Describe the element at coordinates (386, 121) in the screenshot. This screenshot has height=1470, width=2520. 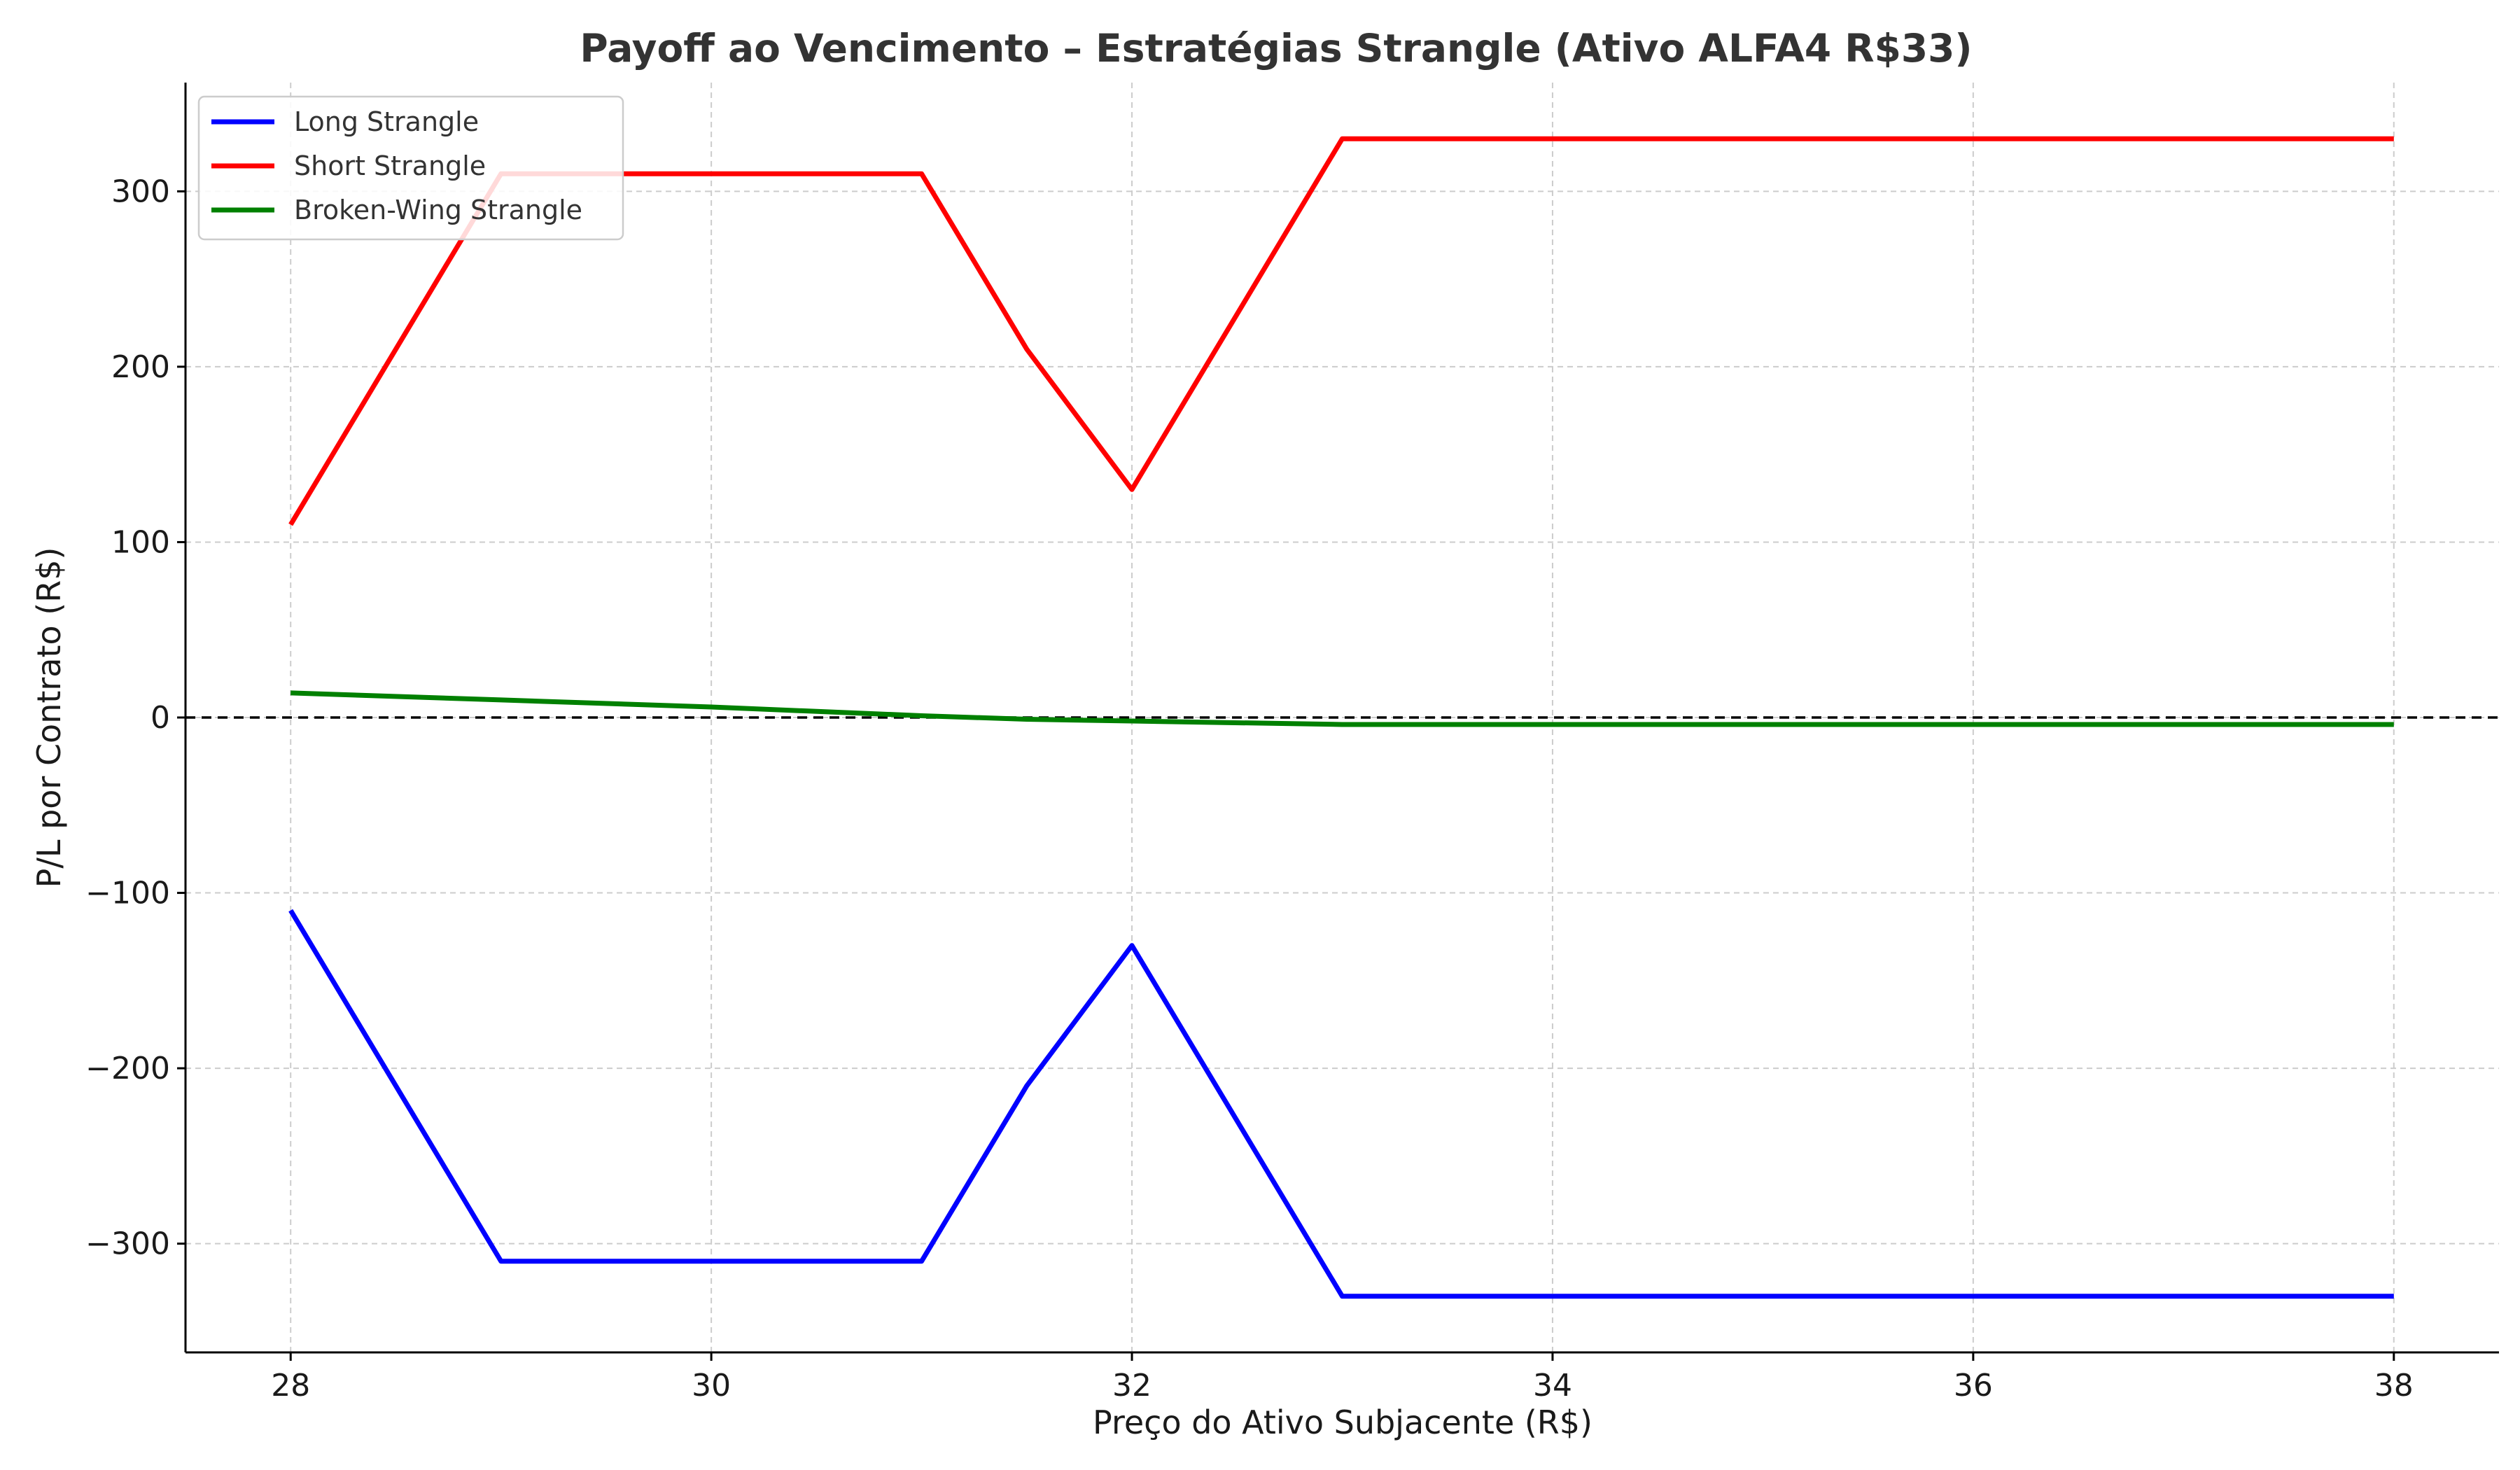
I see `legend-label-long-strangle: Long Strangle` at that location.